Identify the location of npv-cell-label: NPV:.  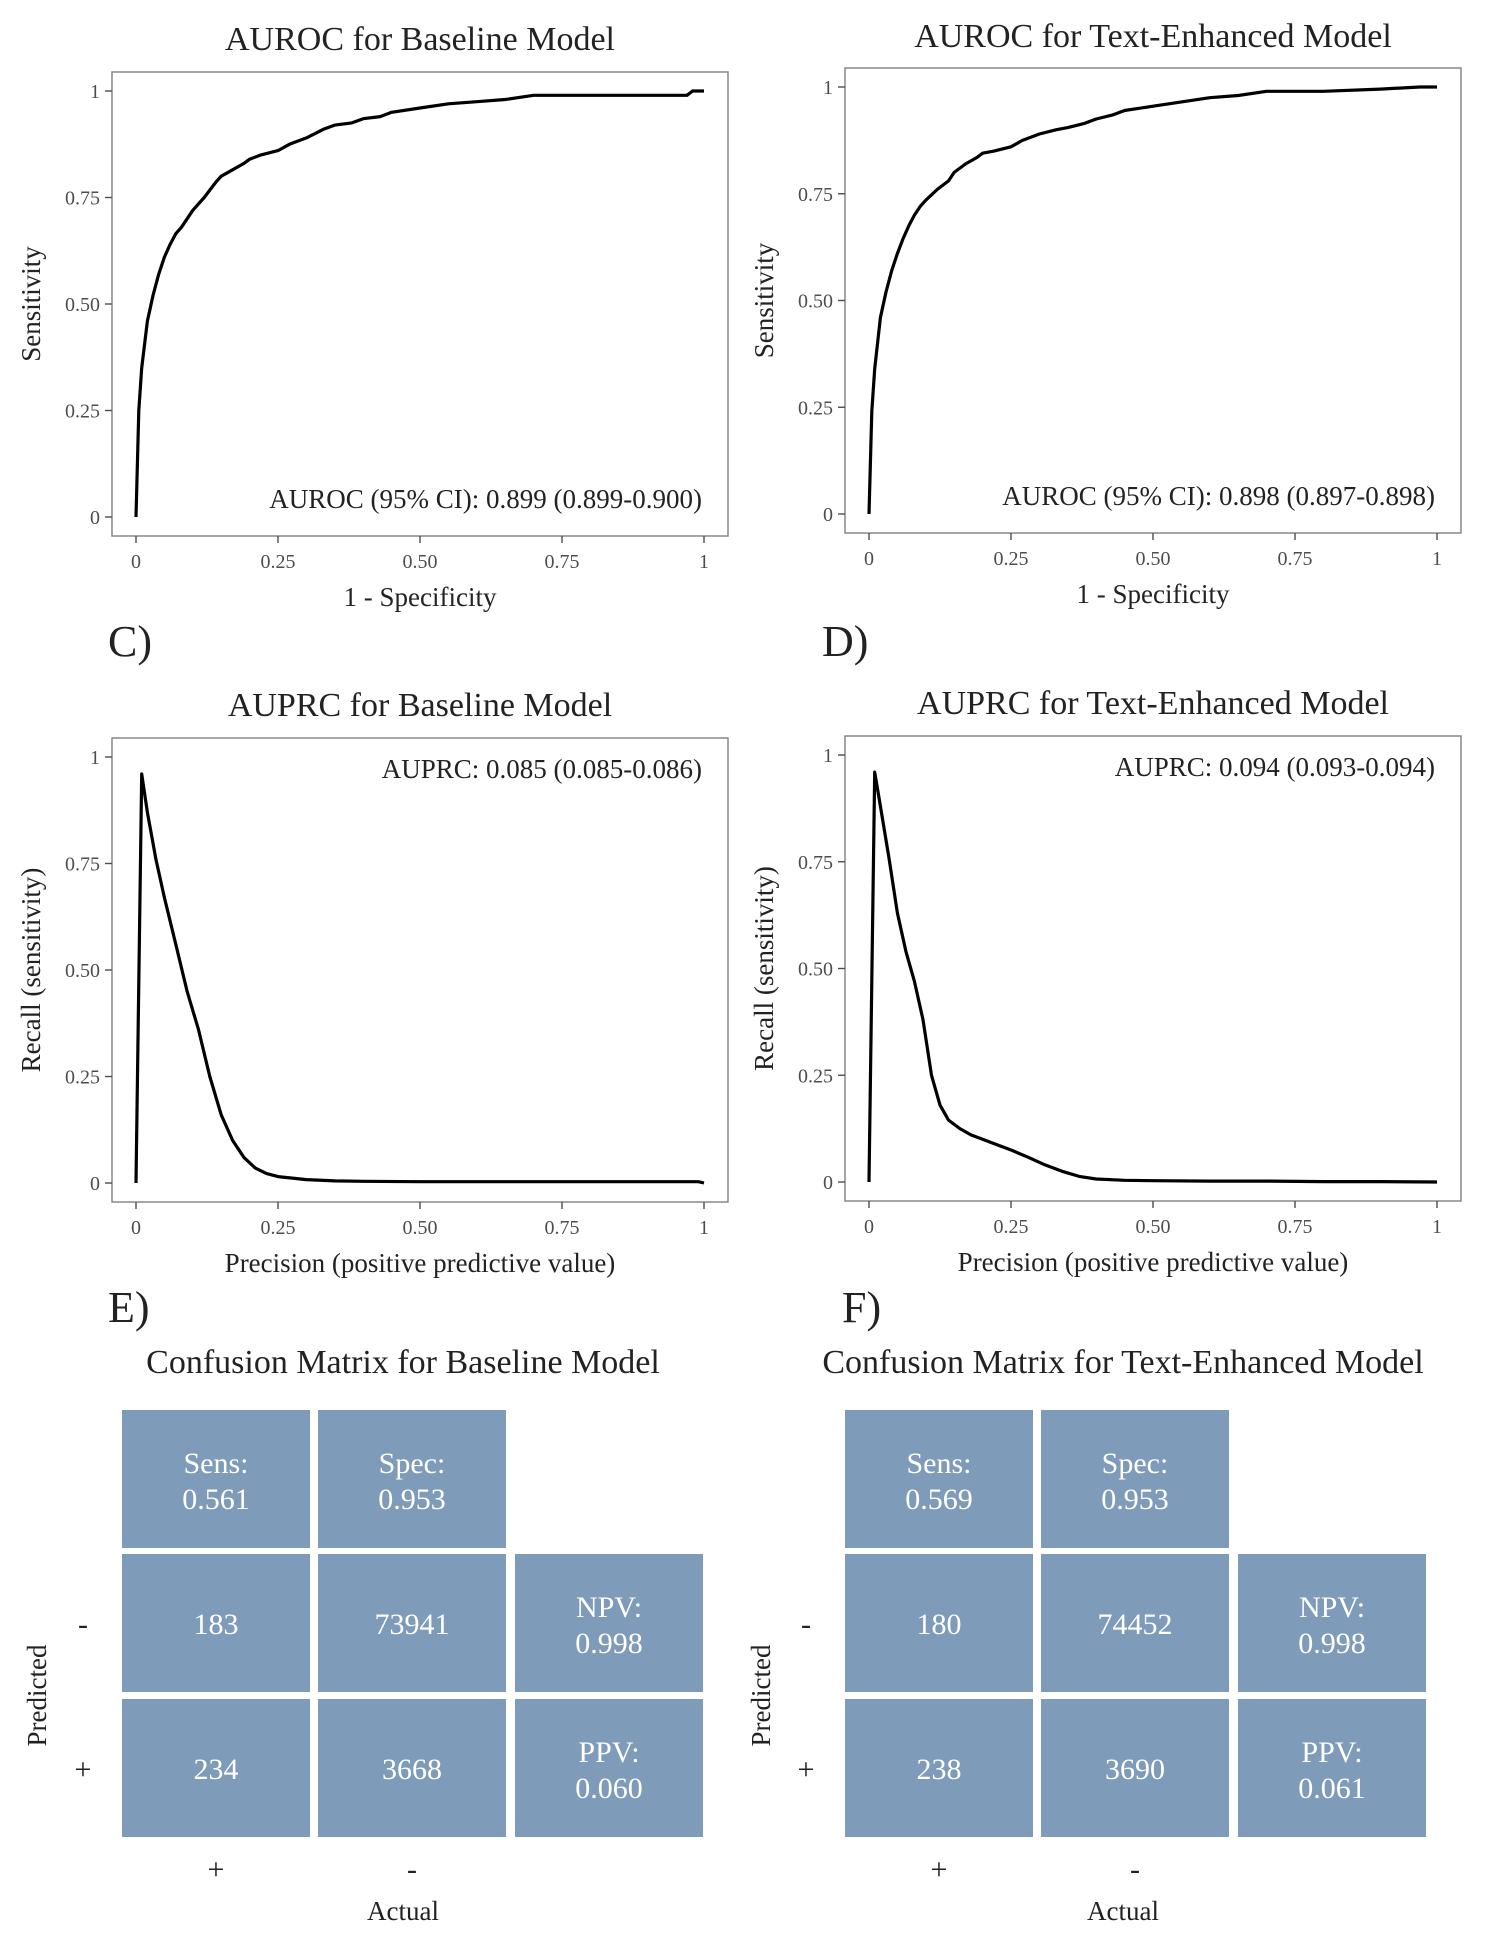
(609, 1607).